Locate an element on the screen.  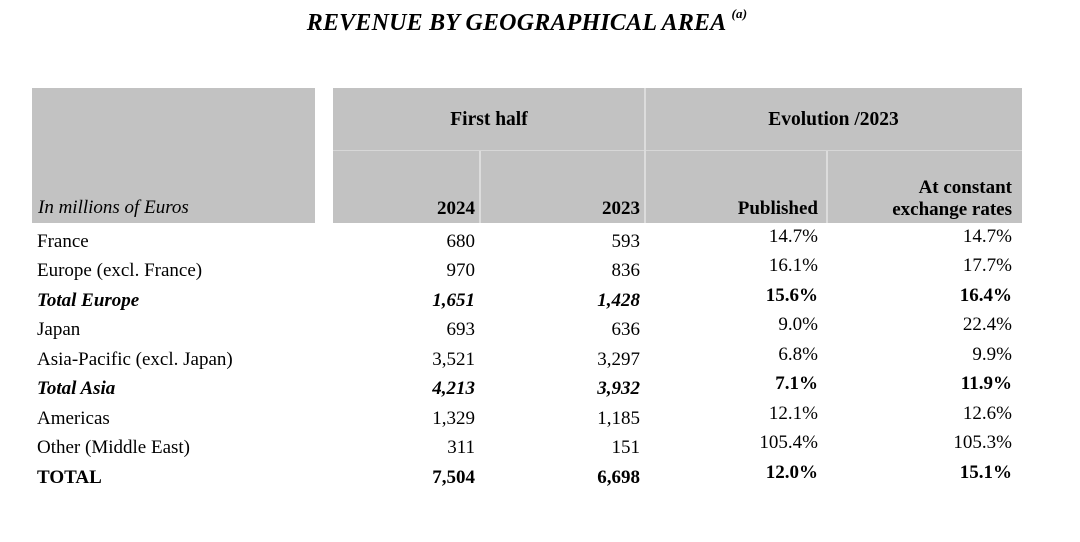
table-header-unit-cell: In millions of Euros is located at coordinates (173, 155).